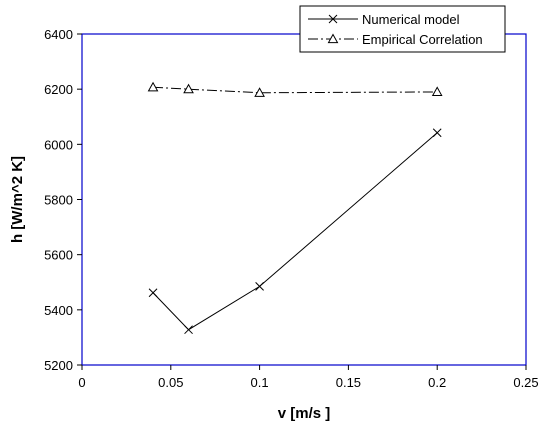 The width and height of the screenshot is (550, 430). Describe the element at coordinates (58, 144) in the screenshot. I see `y-tick-label: 6000` at that location.